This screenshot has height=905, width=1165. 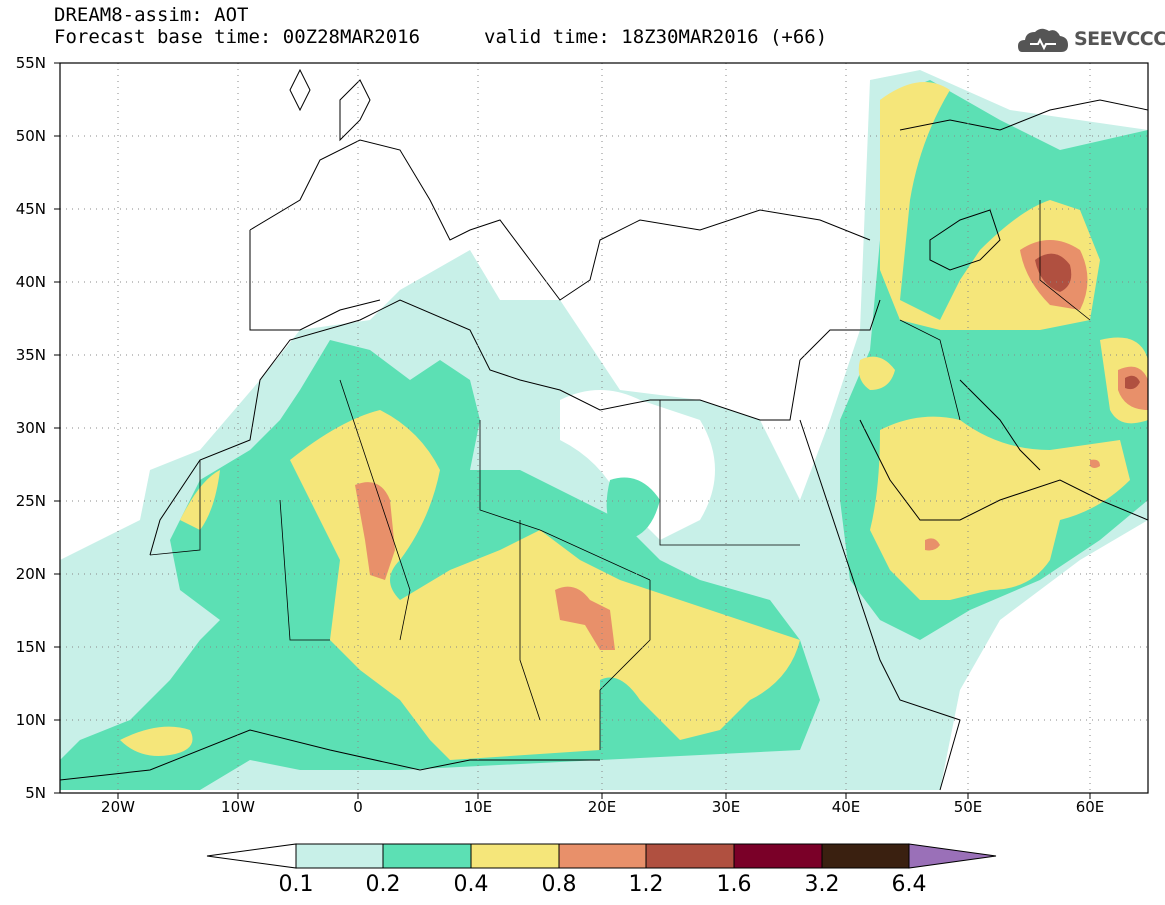 I want to click on map-title: DREAM8-assim: AOT, so click(x=151, y=15).